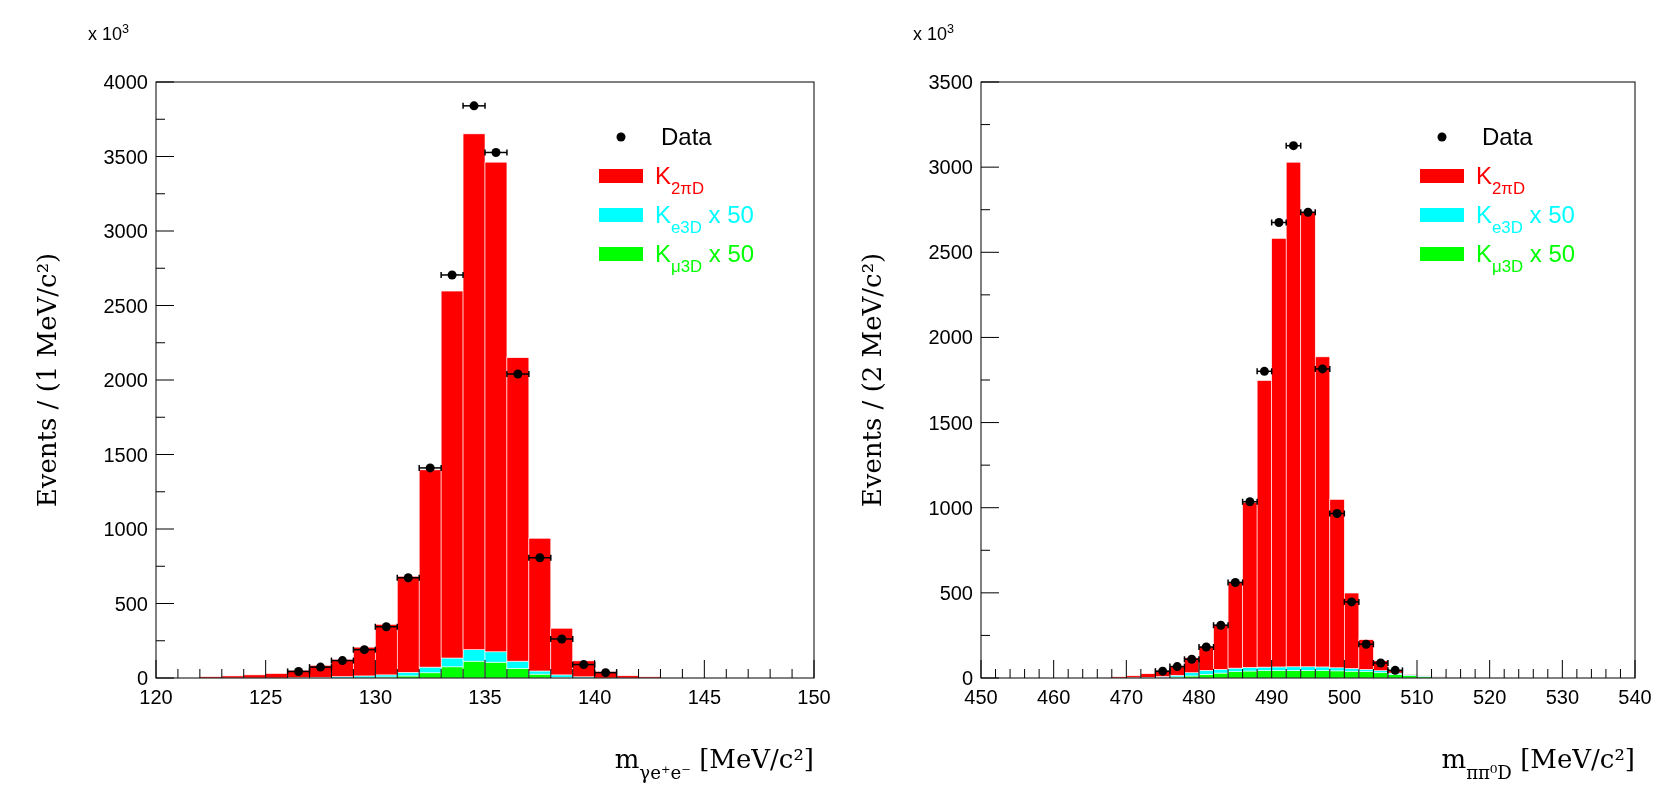  I want to click on x-tick-label: 530, so click(1562, 697).